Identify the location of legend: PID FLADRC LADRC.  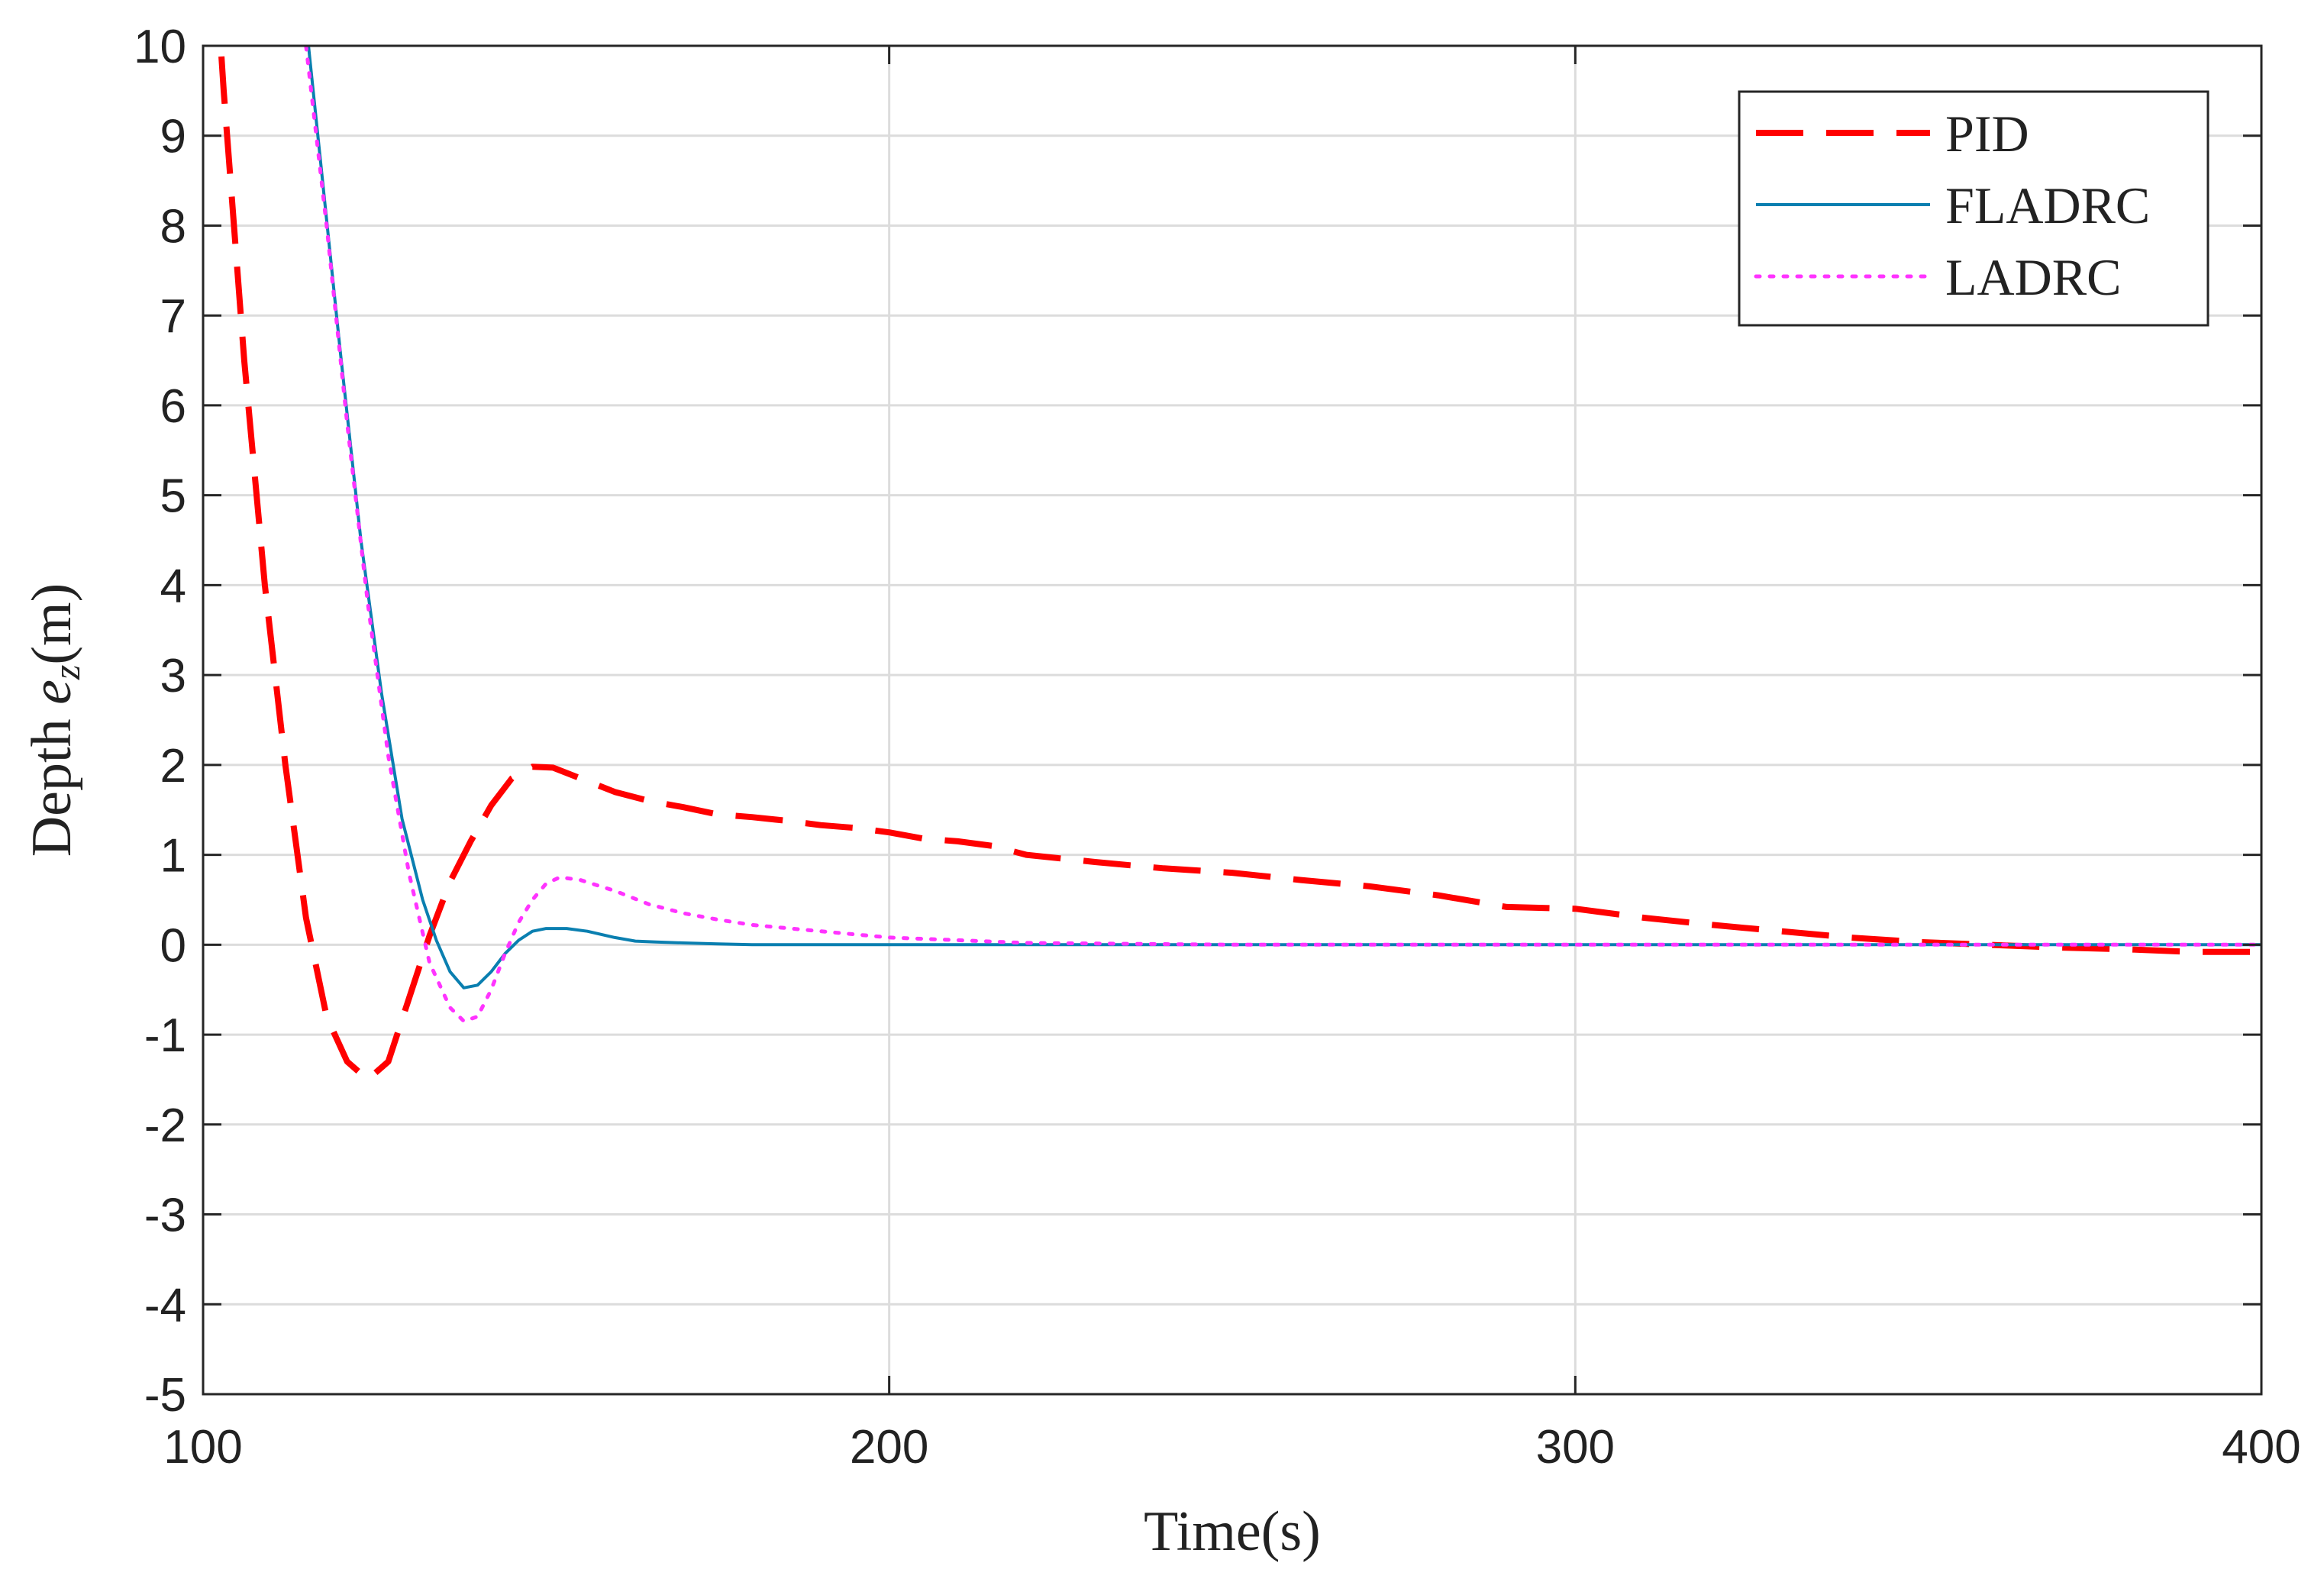
(1974, 208).